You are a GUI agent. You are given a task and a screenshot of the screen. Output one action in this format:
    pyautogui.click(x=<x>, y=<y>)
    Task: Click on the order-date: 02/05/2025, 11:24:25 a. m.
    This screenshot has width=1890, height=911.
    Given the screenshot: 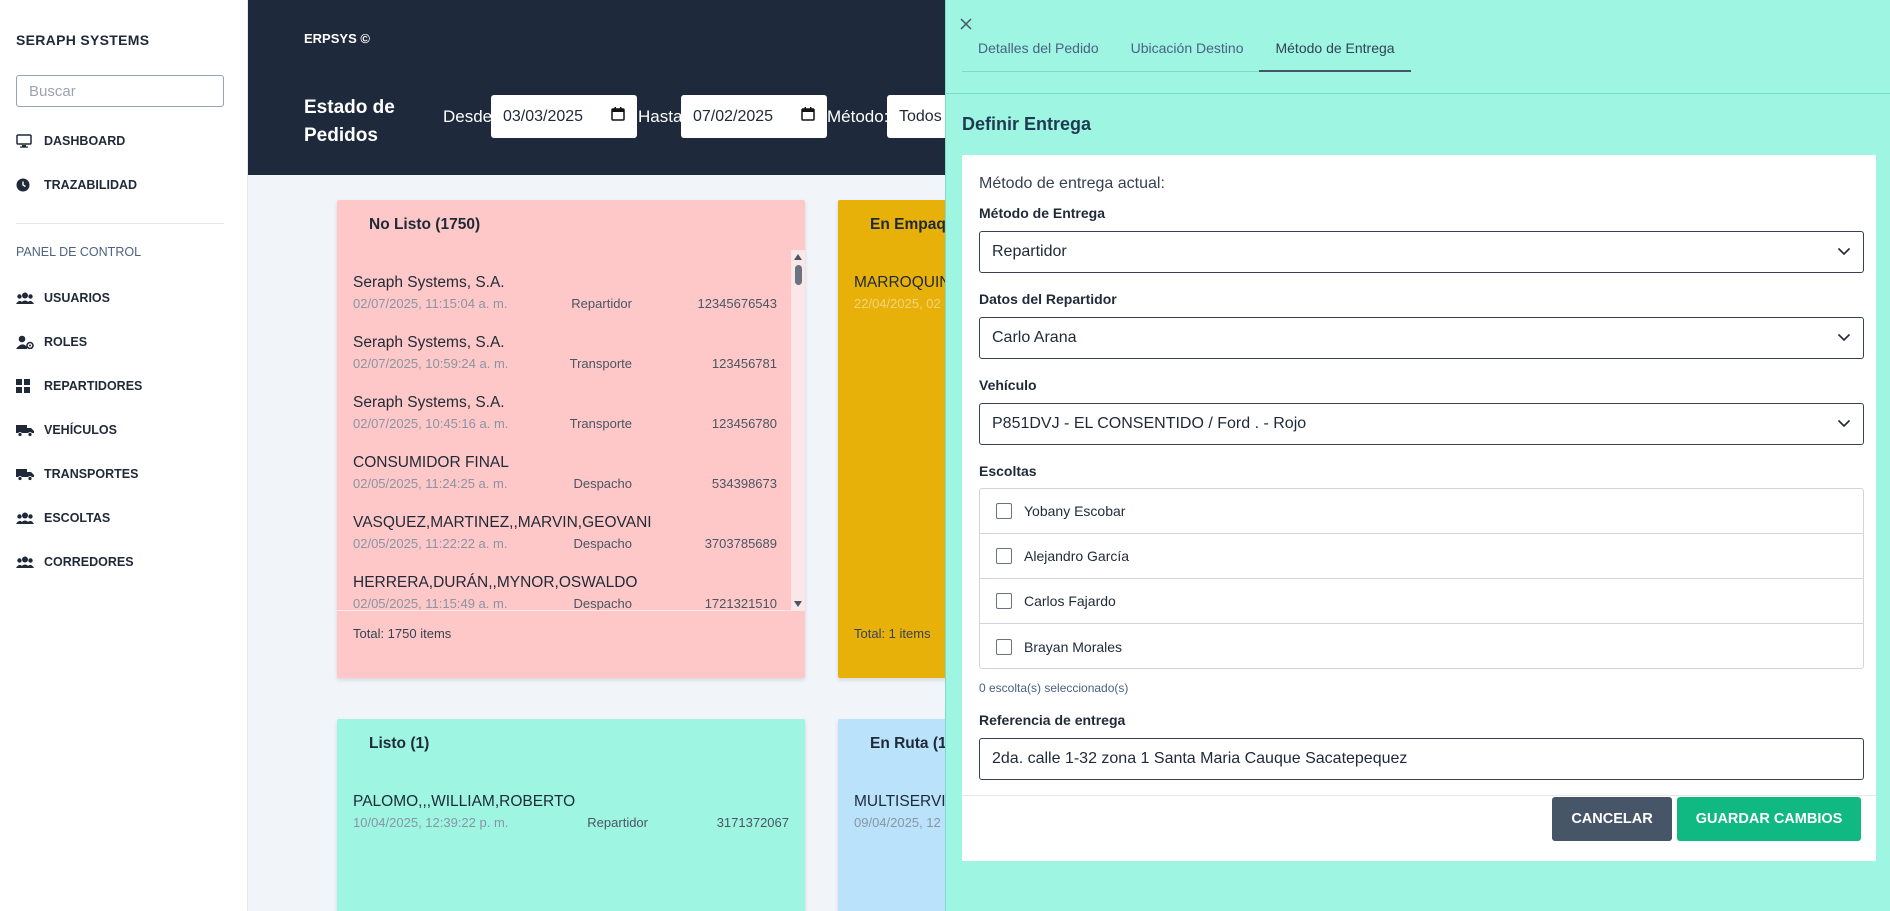 What is the action you would take?
    pyautogui.click(x=430, y=483)
    